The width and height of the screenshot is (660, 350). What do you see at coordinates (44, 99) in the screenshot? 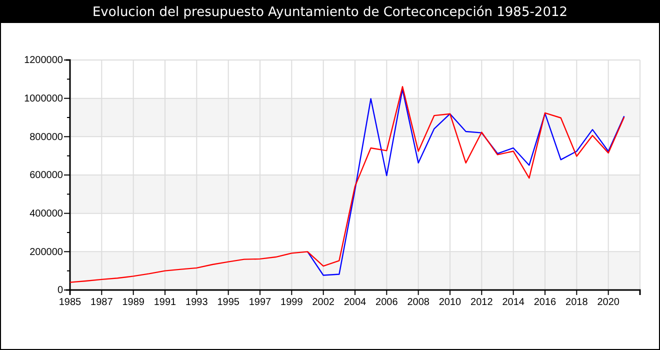
I see `y-tick-label: 1000000` at bounding box center [44, 99].